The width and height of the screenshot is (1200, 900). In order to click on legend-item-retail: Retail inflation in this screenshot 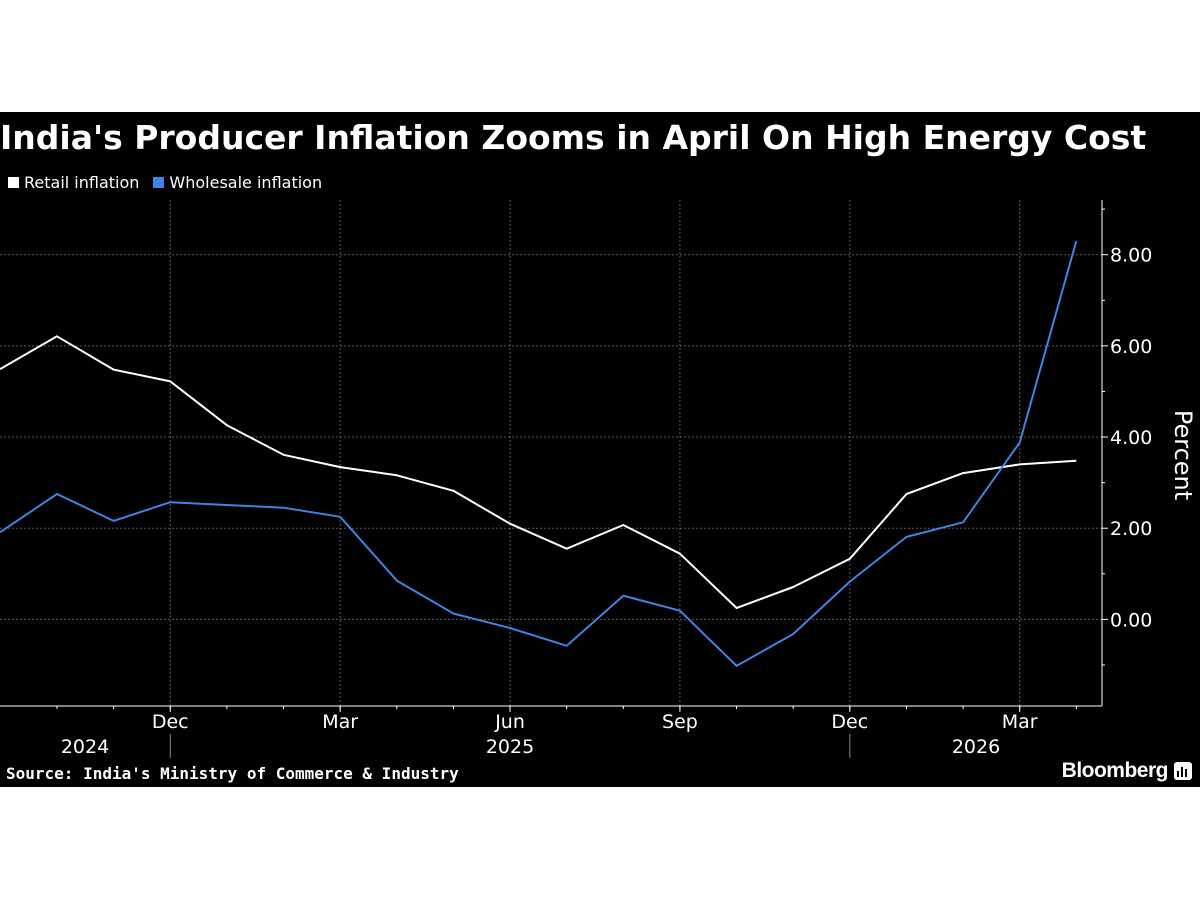, I will do `click(73, 182)`.